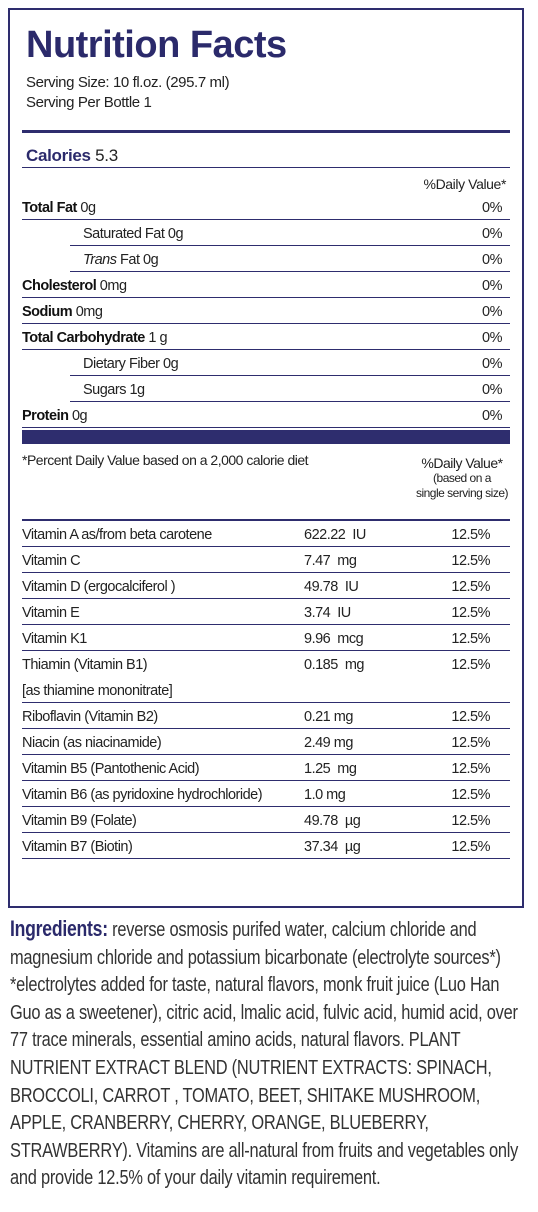 The height and width of the screenshot is (1212, 538). I want to click on vitamin-name: Vitamin B6 (as pyridoxine hydrochloride), so click(142, 795).